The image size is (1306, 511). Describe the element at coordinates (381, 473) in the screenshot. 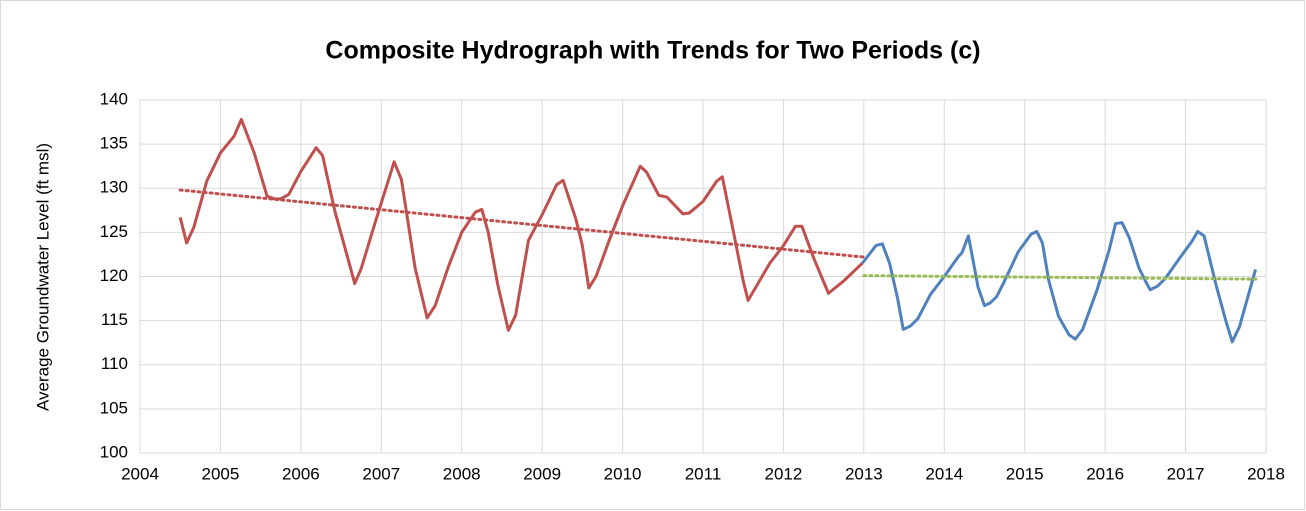

I see `x-tick-label: 2007` at that location.